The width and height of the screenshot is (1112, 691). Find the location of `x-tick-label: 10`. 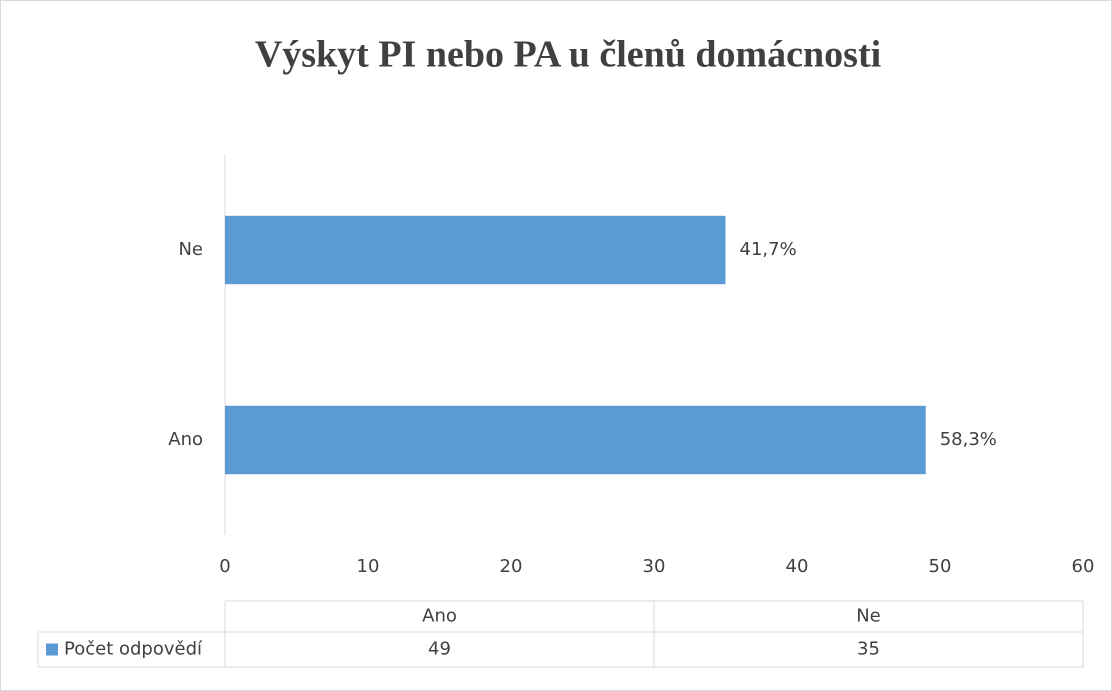

x-tick-label: 10 is located at coordinates (368, 566).